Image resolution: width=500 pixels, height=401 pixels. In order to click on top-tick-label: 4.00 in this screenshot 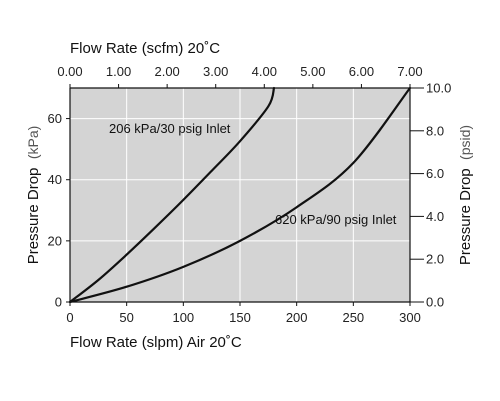, I will do `click(264, 71)`.